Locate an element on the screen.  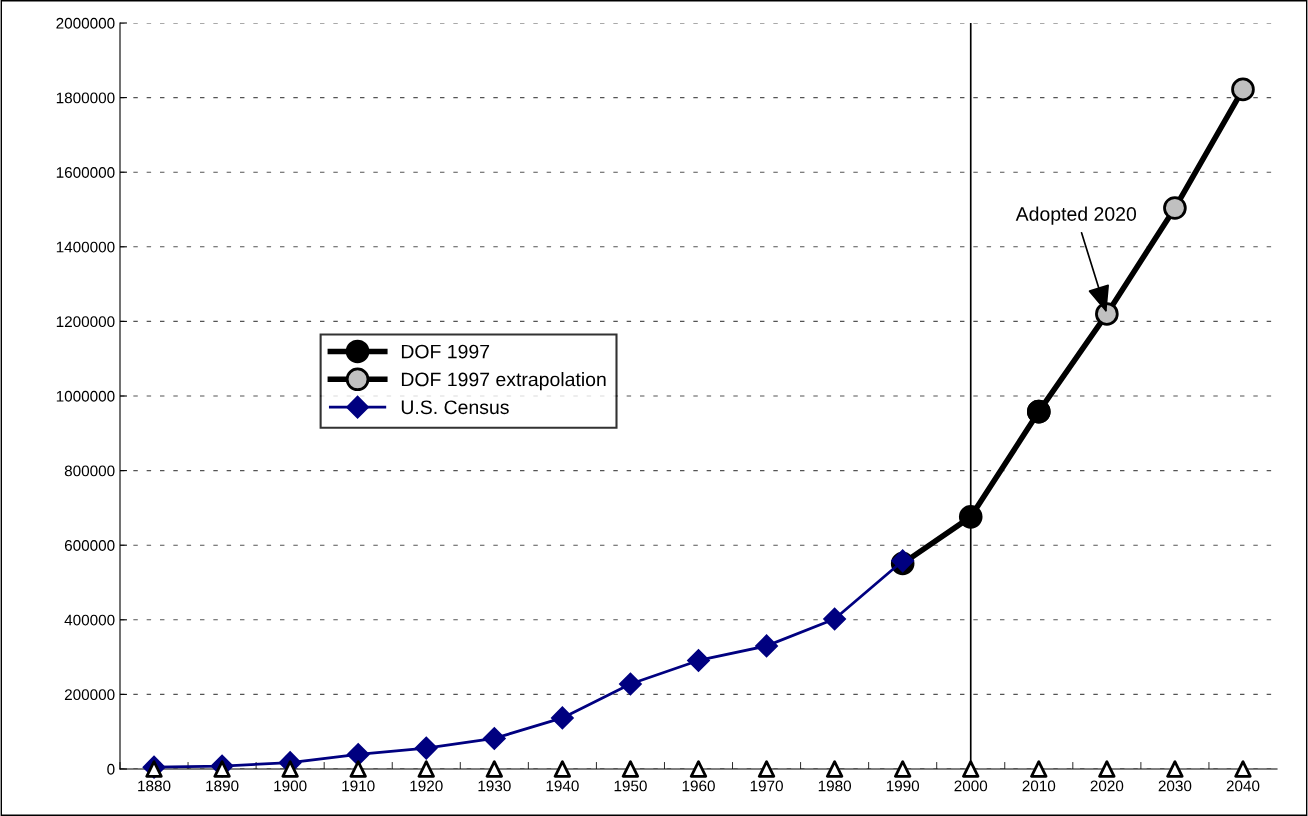
y-tick-label: 800000 is located at coordinates (89, 471).